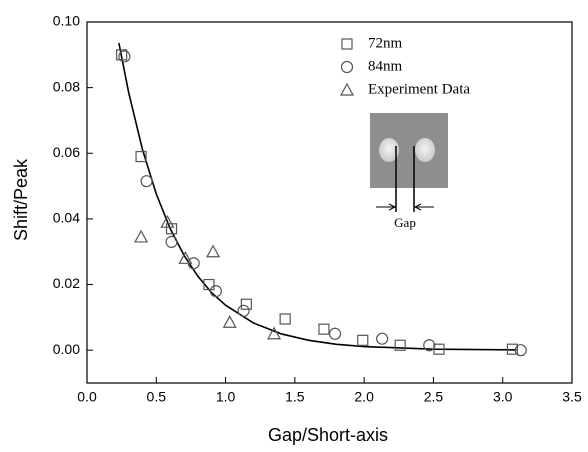 The width and height of the screenshot is (588, 452). I want to click on x-tick-label: 0.0, so click(87, 397).